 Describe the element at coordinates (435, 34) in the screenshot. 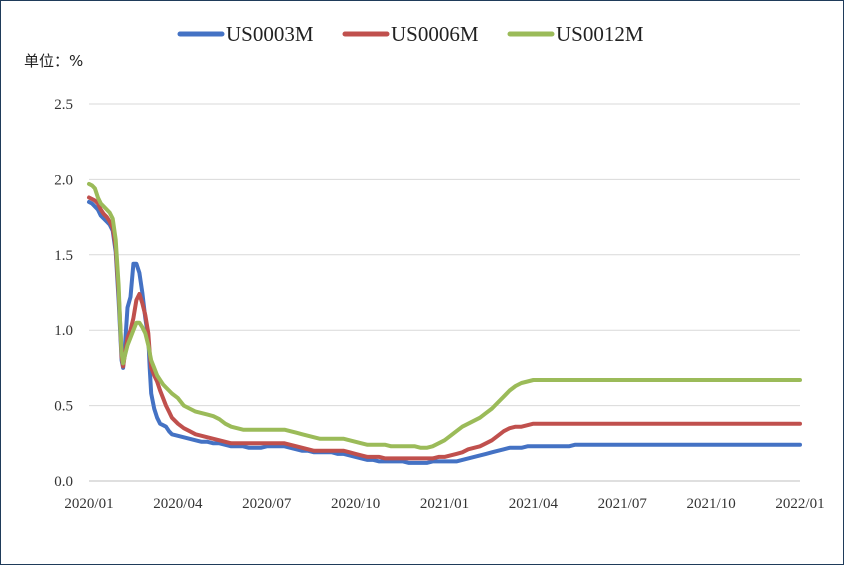

I see `legend-label-us0006m: US0006M` at that location.